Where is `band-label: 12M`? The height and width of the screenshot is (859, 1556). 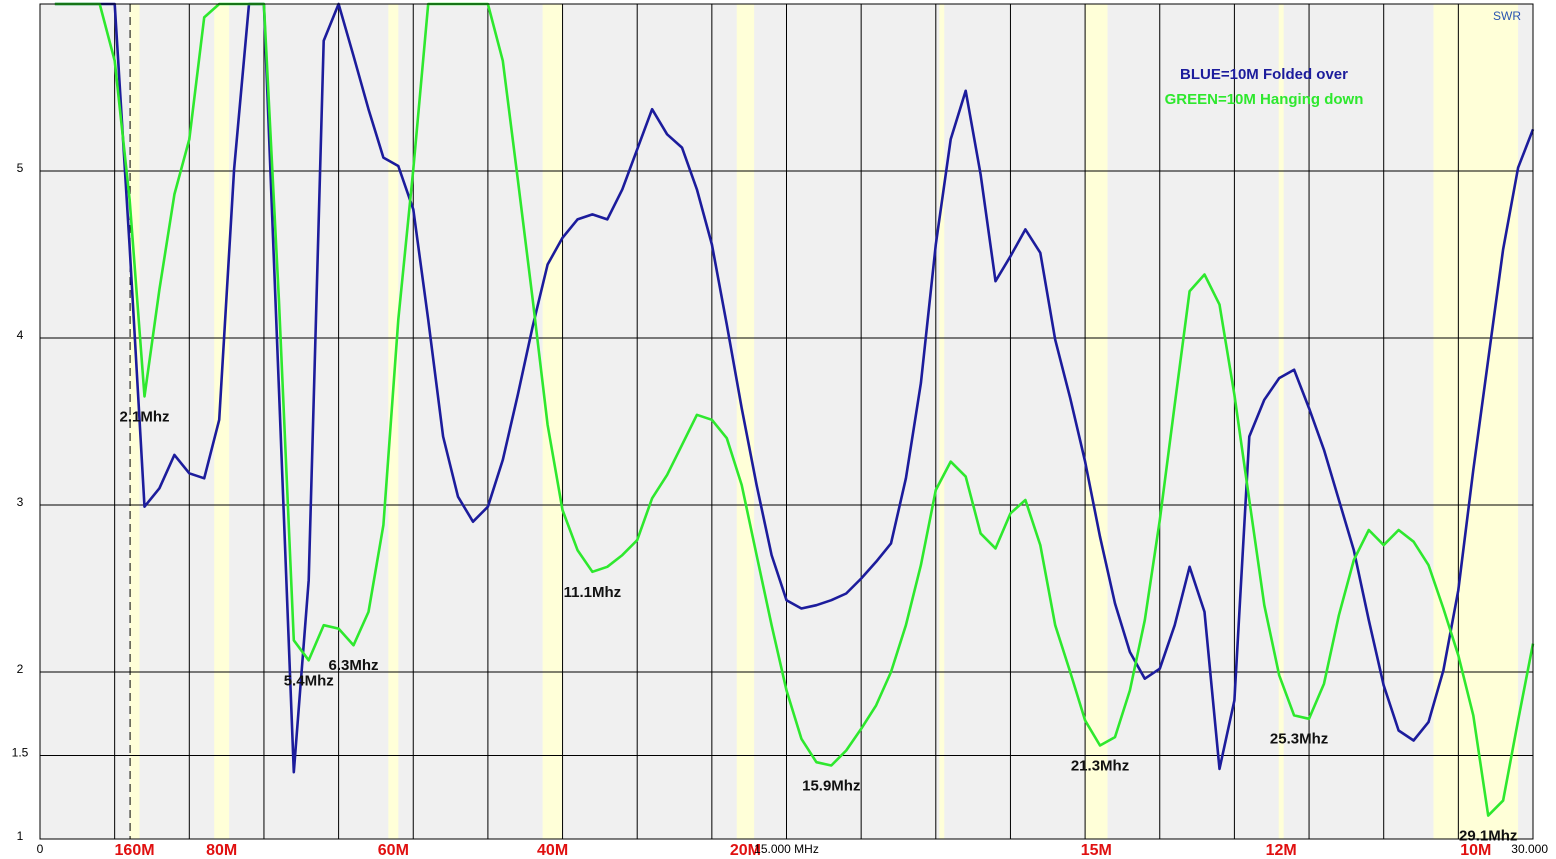 band-label: 12M is located at coordinates (1281, 850).